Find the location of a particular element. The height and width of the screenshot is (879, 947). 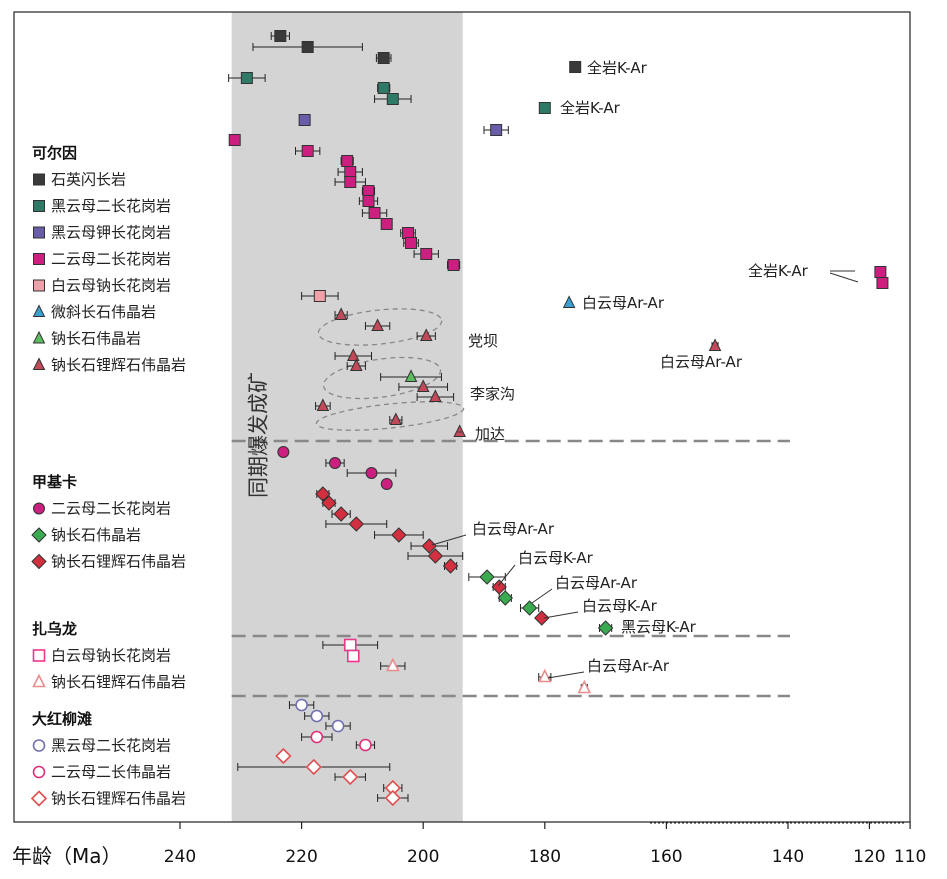

legend-group-title: 甲基卡 is located at coordinates (54, 482).